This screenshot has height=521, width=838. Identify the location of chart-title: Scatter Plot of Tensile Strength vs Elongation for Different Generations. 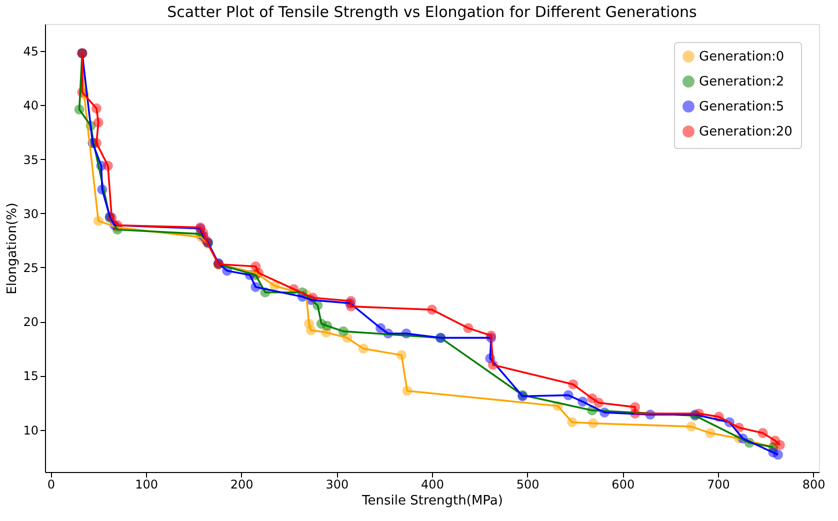
(432, 12).